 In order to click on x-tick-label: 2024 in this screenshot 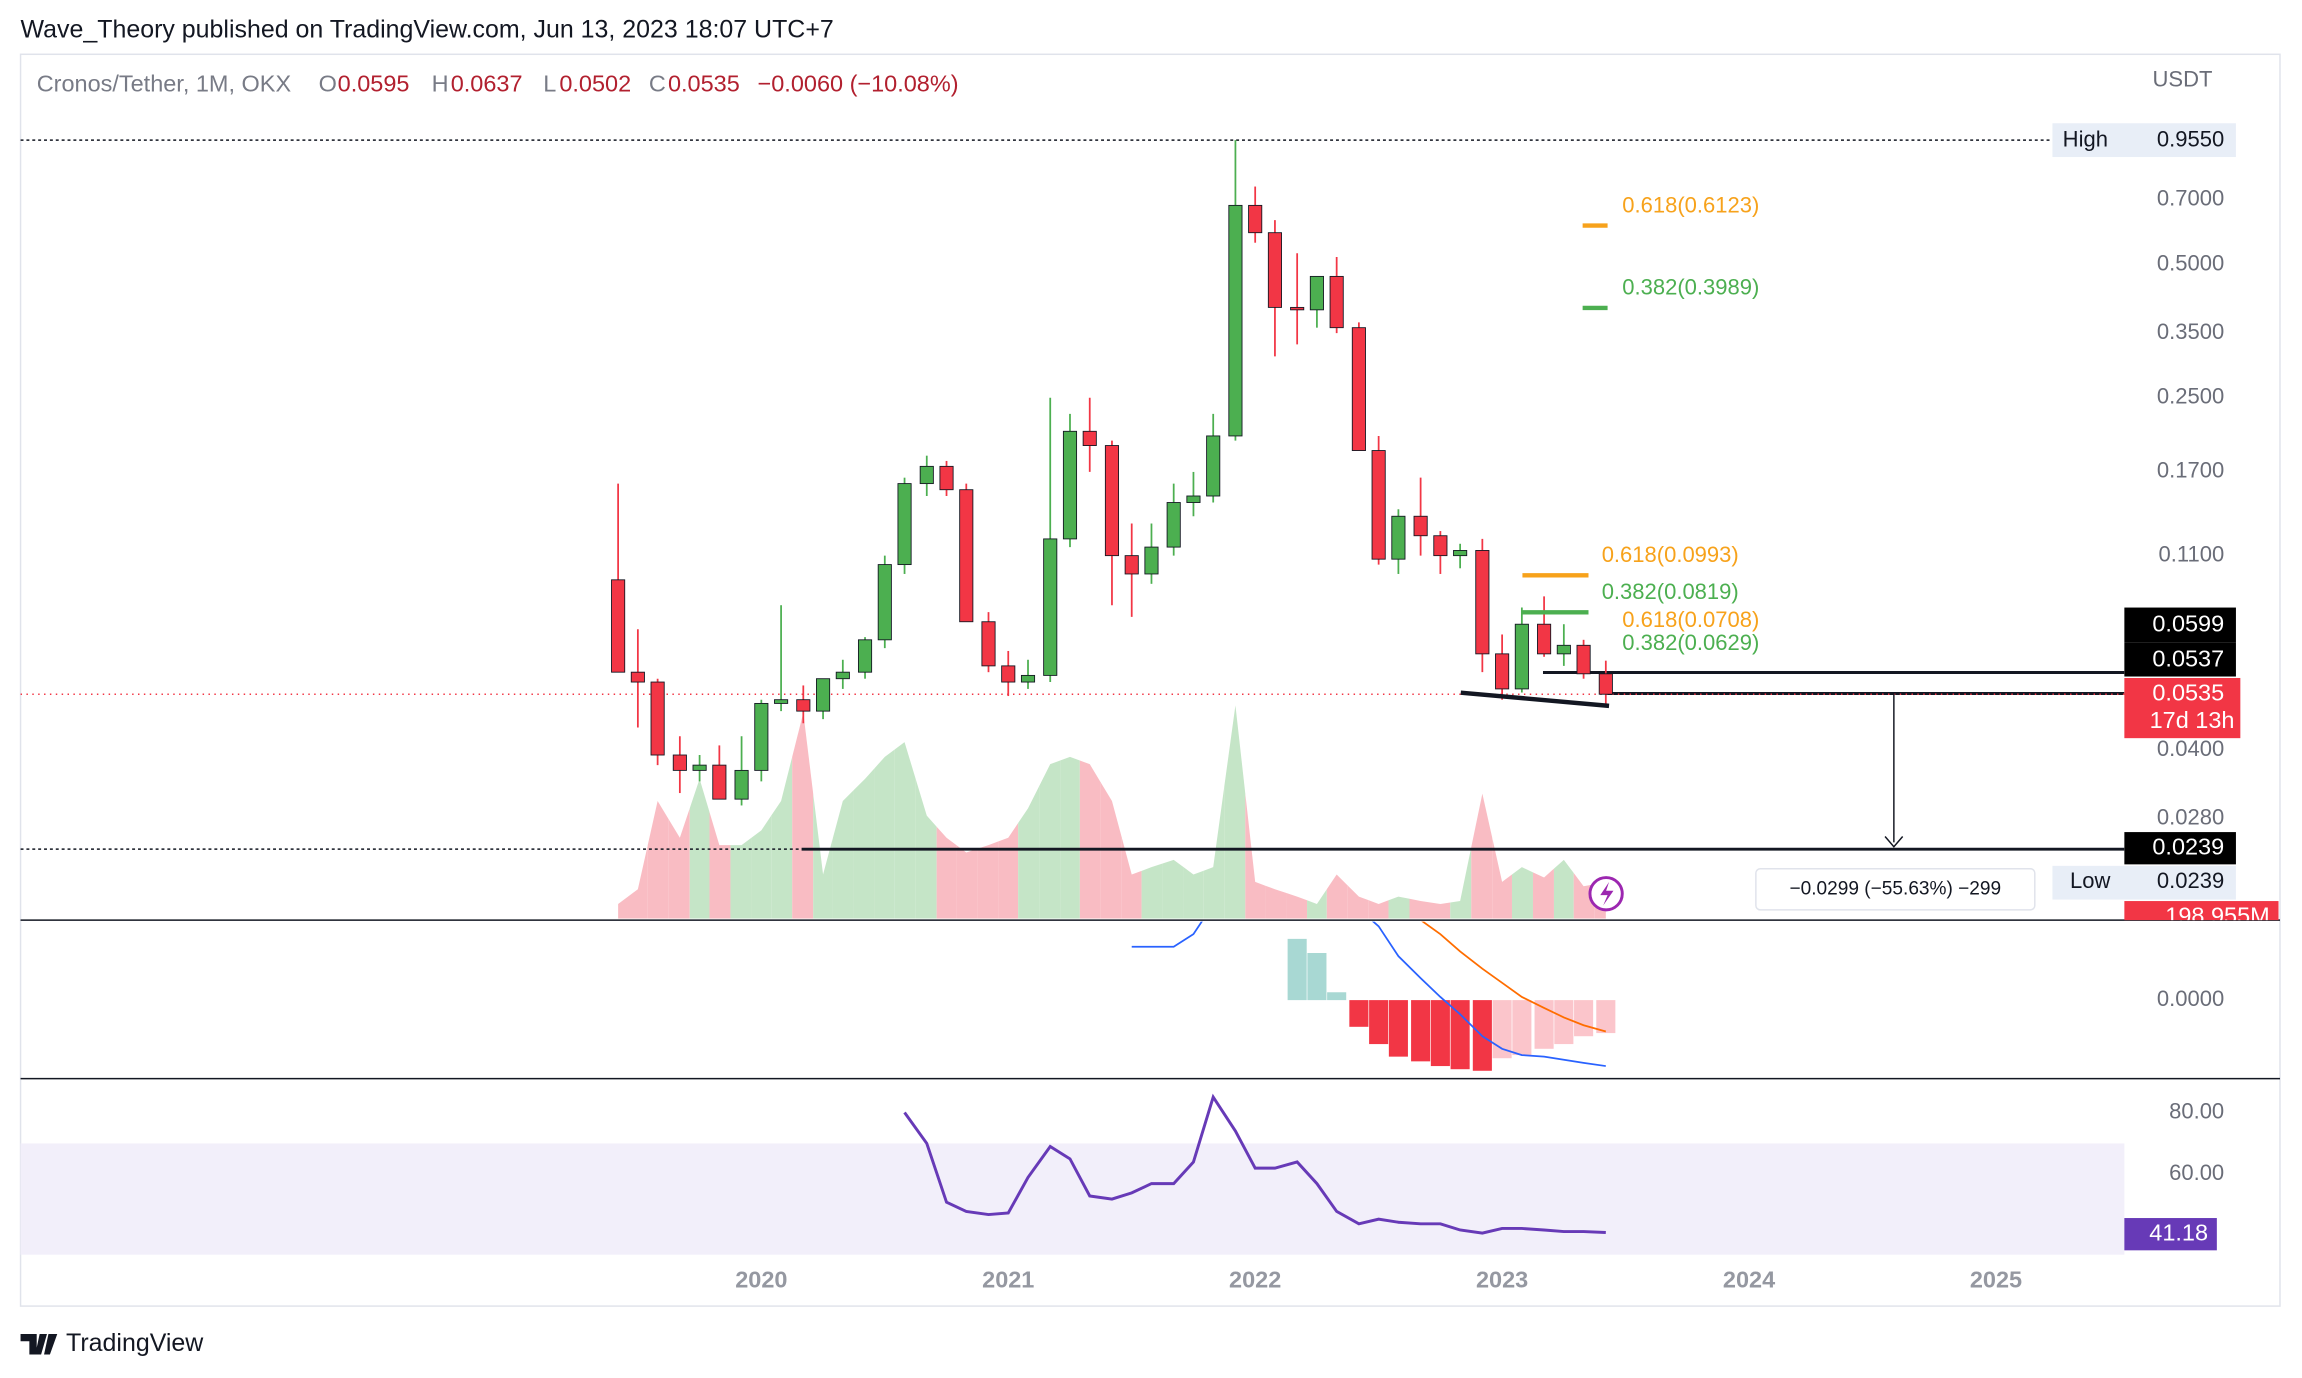, I will do `click(1749, 1279)`.